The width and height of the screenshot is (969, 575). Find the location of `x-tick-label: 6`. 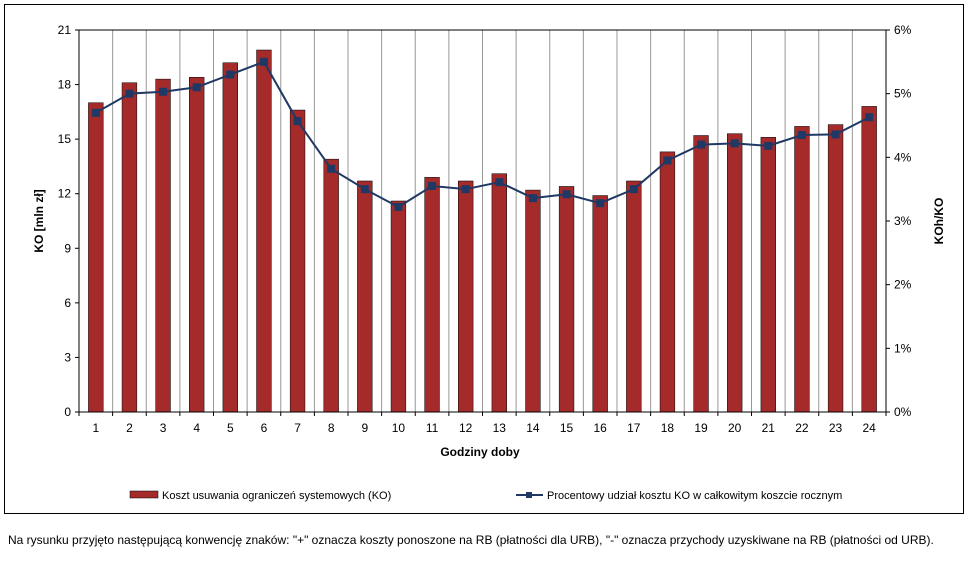

x-tick-label: 6 is located at coordinates (264, 428).